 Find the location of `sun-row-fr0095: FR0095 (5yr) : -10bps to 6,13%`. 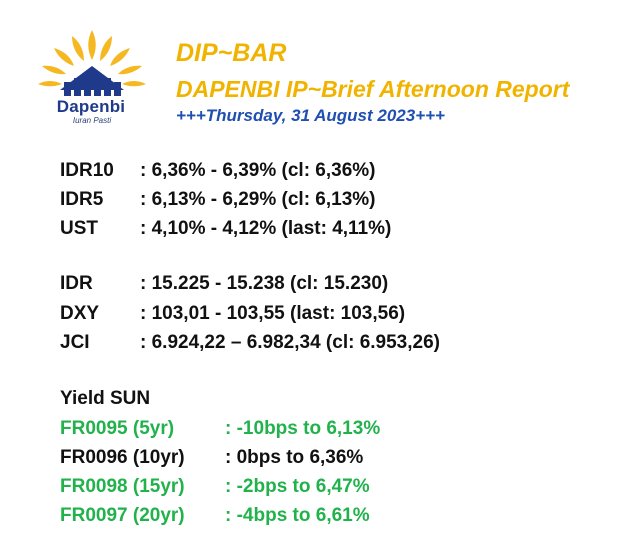

sun-row-fr0095: FR0095 (5yr) : -10bps to 6,13% is located at coordinates (220, 429).